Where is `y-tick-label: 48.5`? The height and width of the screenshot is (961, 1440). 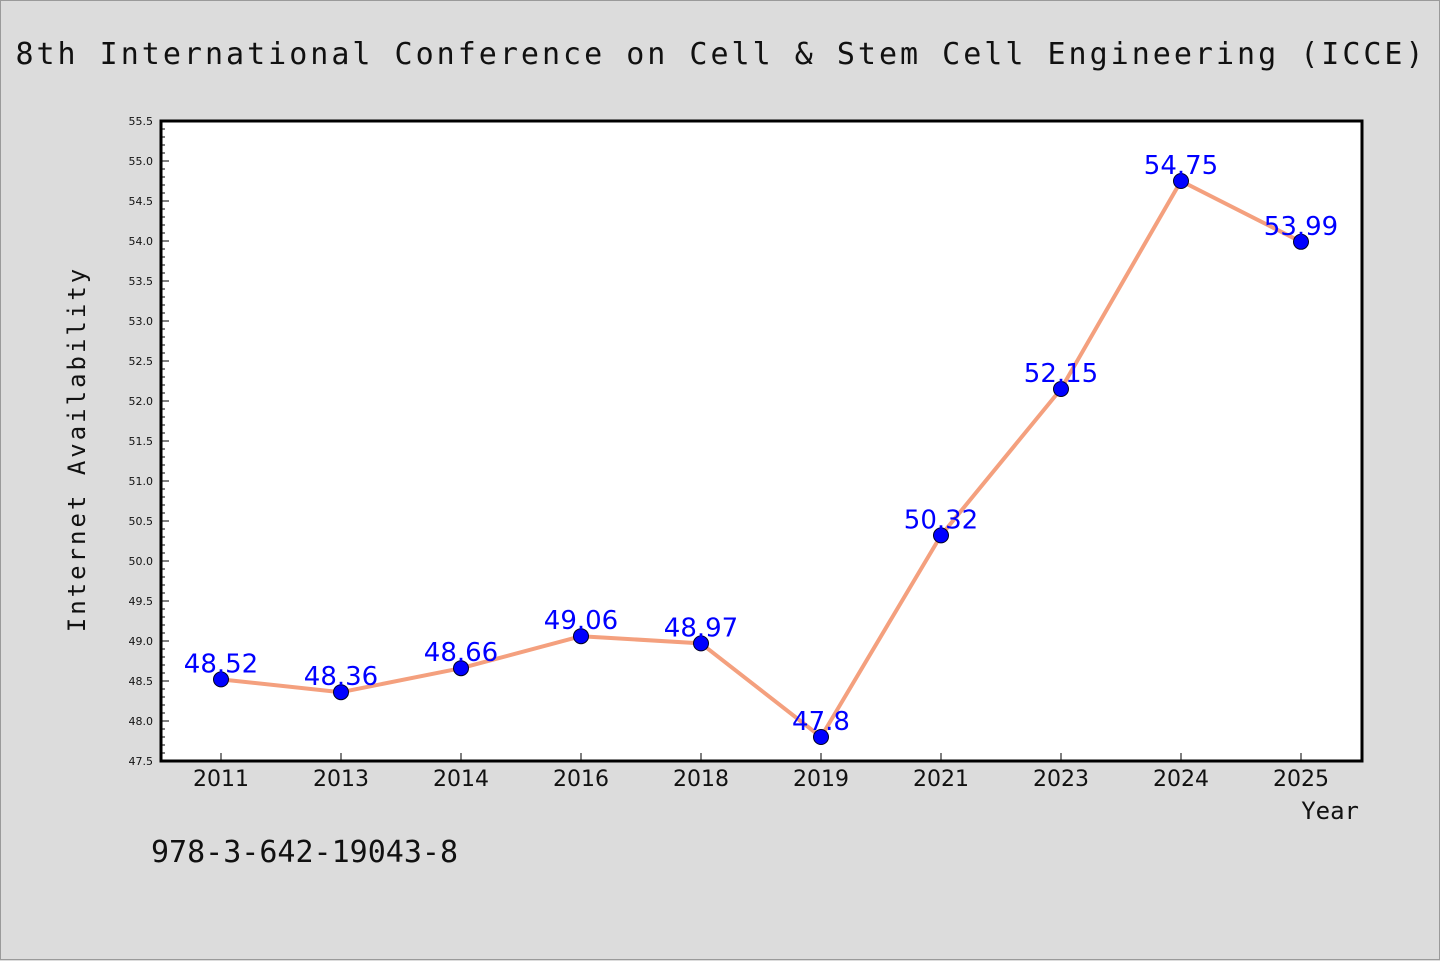
y-tick-label: 48.5 is located at coordinates (141, 681).